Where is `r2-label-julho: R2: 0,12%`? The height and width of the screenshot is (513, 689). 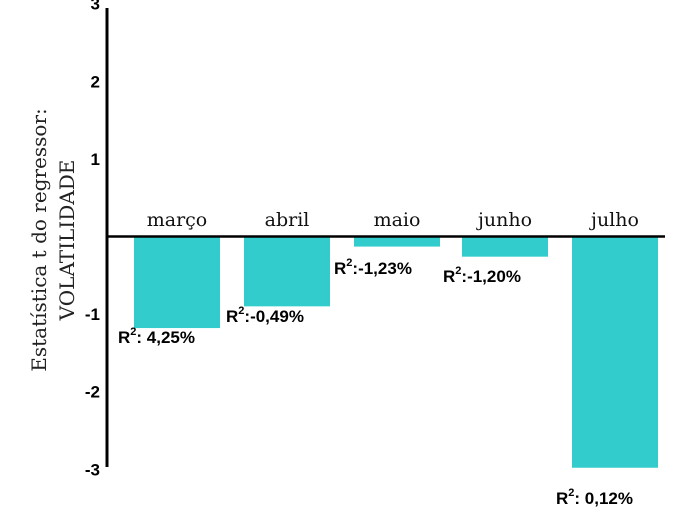 r2-label-julho: R2: 0,12% is located at coordinates (594, 497).